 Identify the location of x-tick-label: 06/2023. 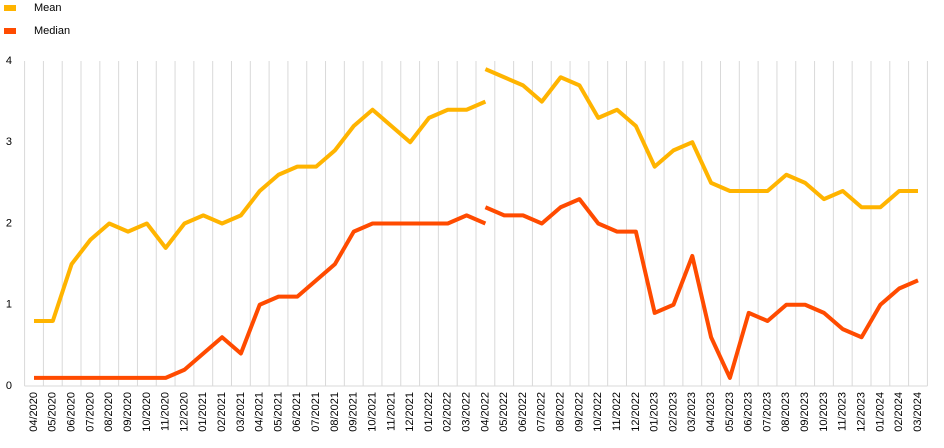
(749, 412).